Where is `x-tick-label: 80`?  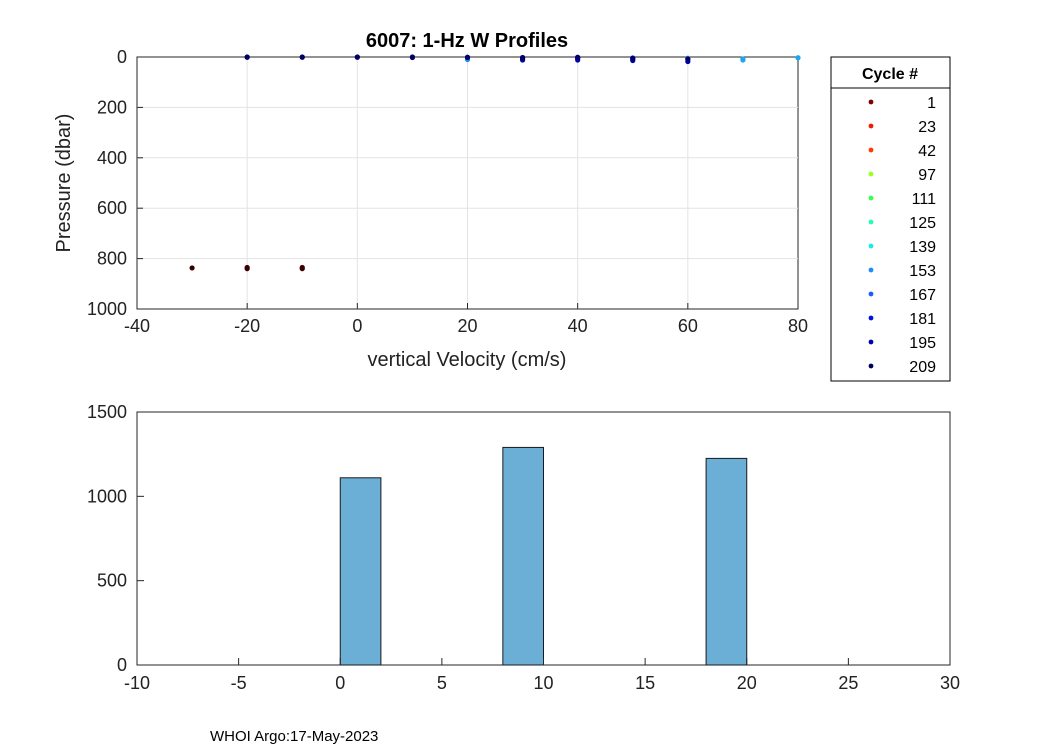 x-tick-label: 80 is located at coordinates (798, 326).